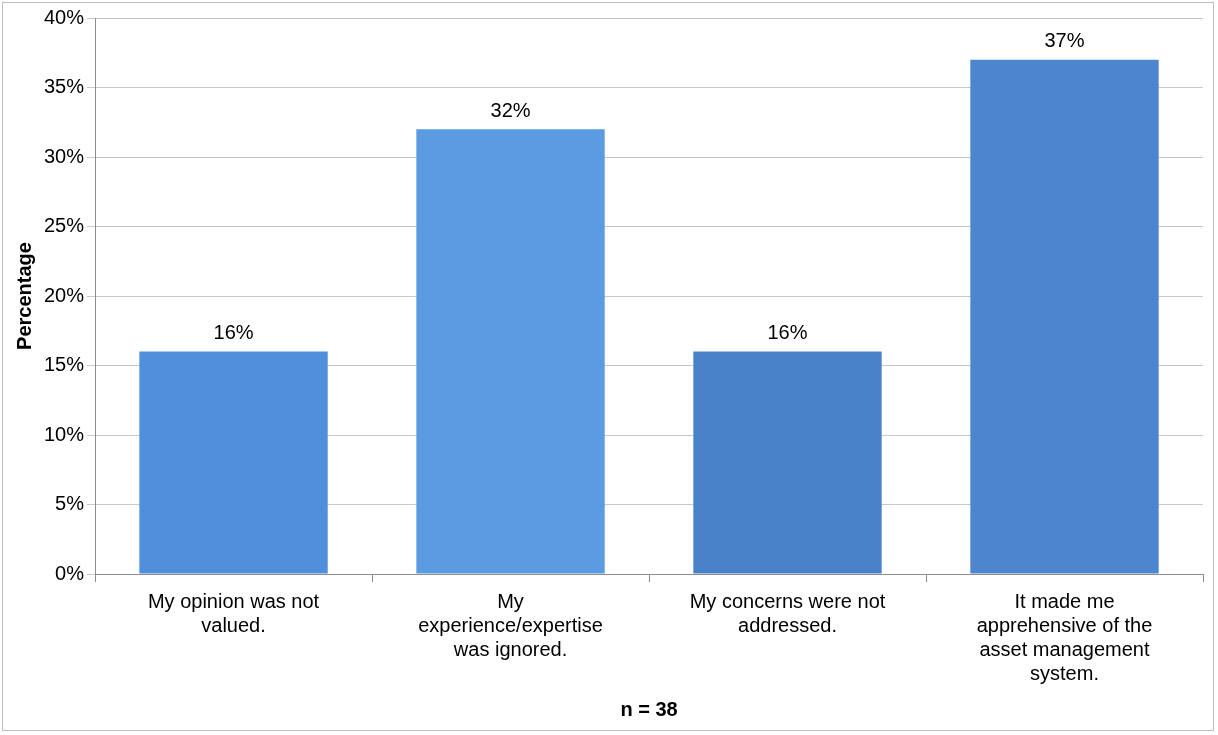 The height and width of the screenshot is (735, 1218). What do you see at coordinates (510, 109) in the screenshot?
I see `data-label: 32%` at bounding box center [510, 109].